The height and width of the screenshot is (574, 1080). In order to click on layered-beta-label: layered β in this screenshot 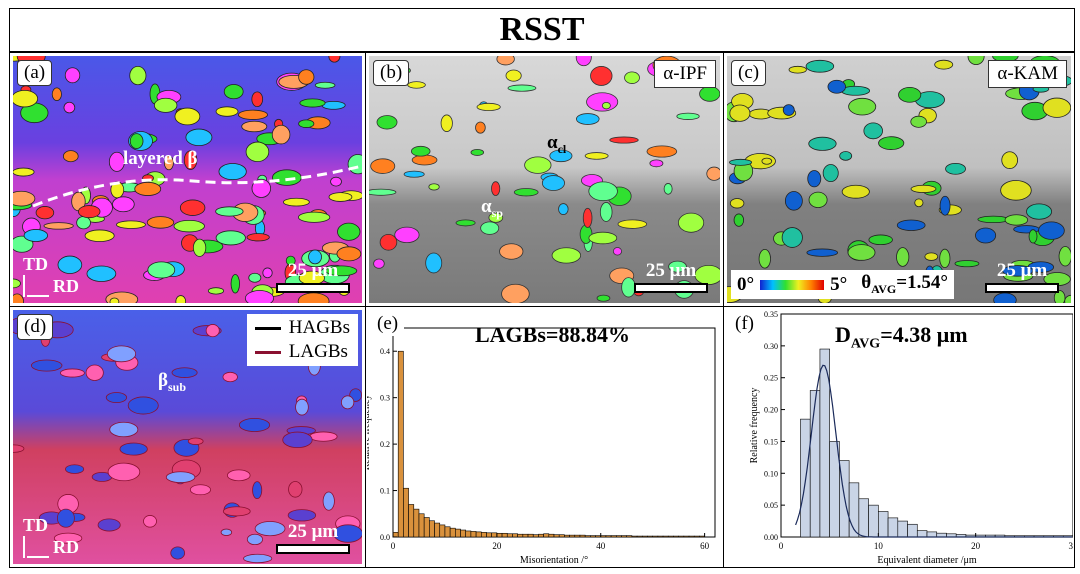, I will do `click(160, 158)`.